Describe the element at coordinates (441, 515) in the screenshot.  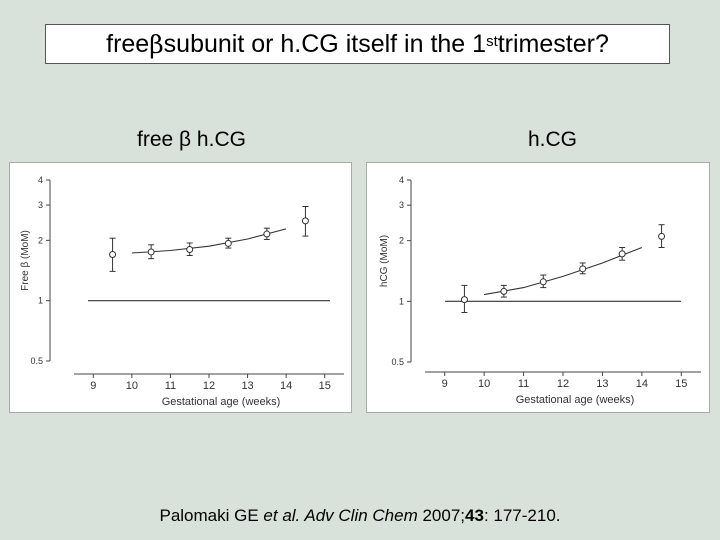
I see `citation-year: 2007;` at that location.